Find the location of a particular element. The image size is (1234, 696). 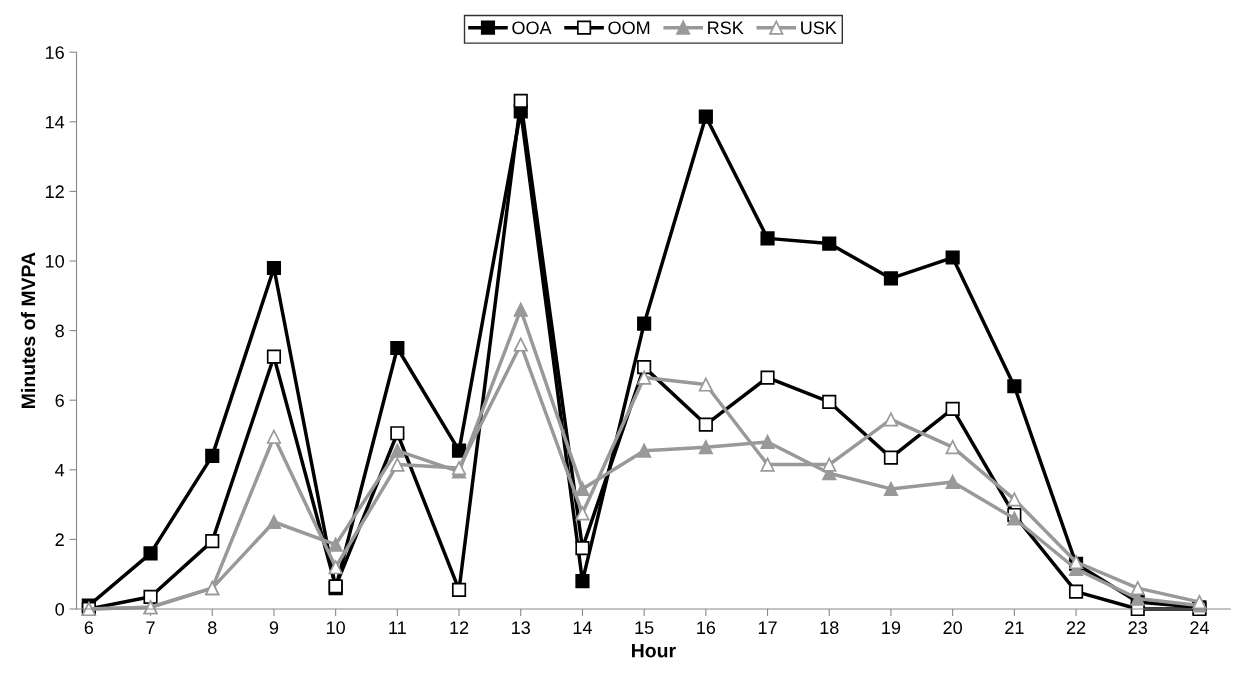

x-axis-title: Hour is located at coordinates (654, 650).